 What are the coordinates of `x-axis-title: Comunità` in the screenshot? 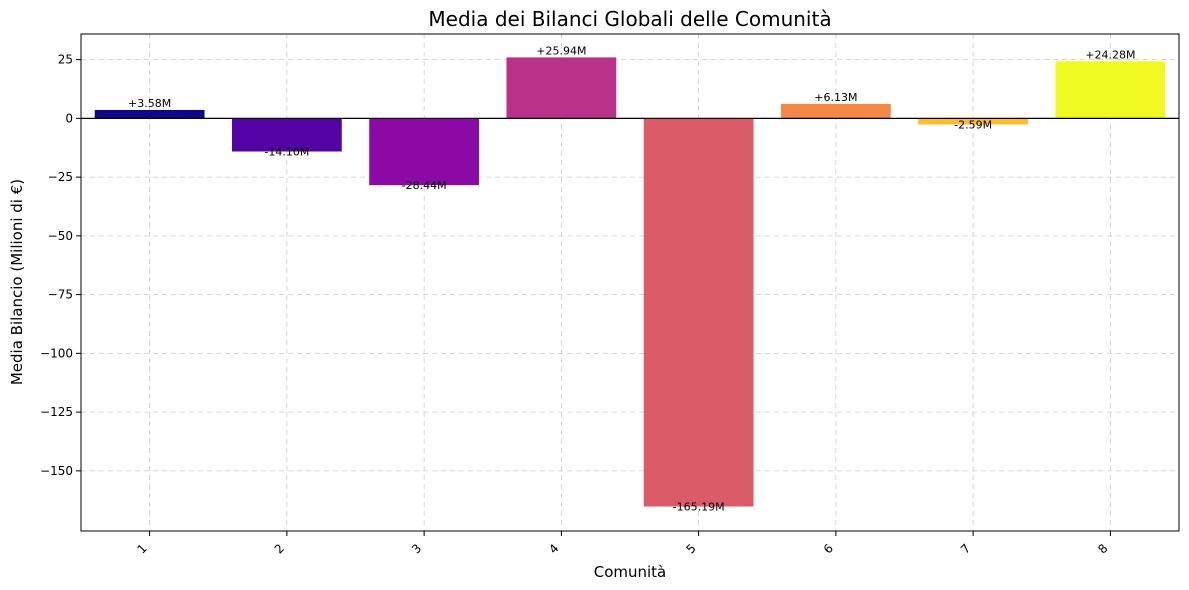 It's located at (630, 572).